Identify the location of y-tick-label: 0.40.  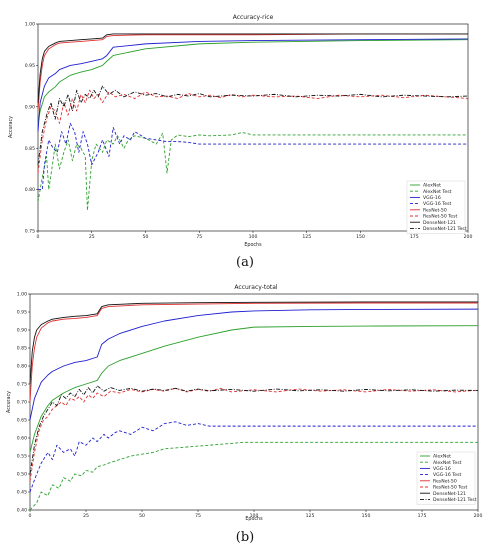
(22, 511).